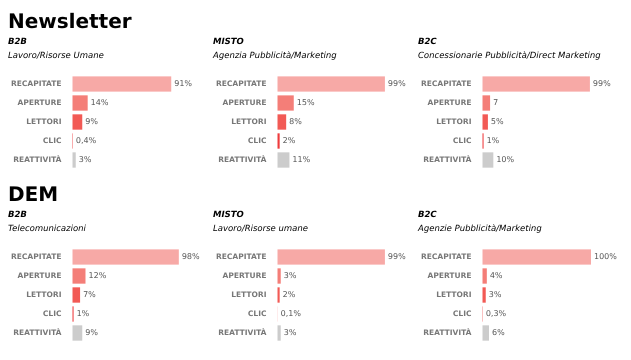 The image size is (631, 360). I want to click on text: DEM, so click(33, 194).